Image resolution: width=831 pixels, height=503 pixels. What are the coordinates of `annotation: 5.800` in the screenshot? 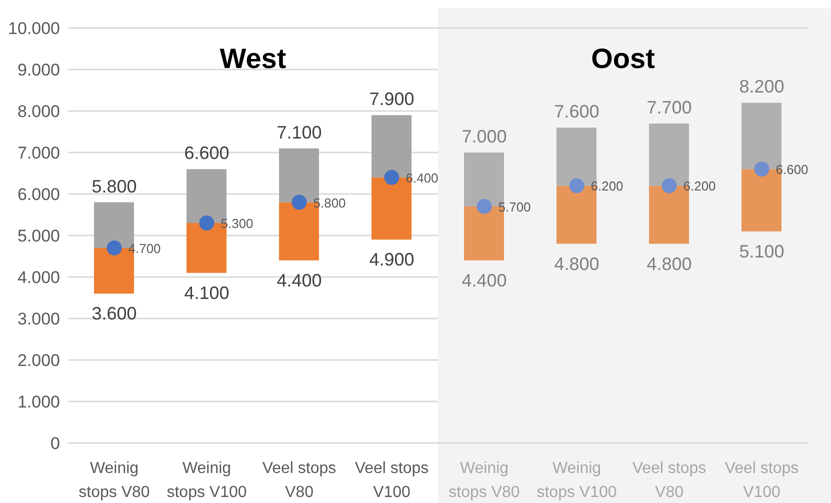 It's located at (114, 186).